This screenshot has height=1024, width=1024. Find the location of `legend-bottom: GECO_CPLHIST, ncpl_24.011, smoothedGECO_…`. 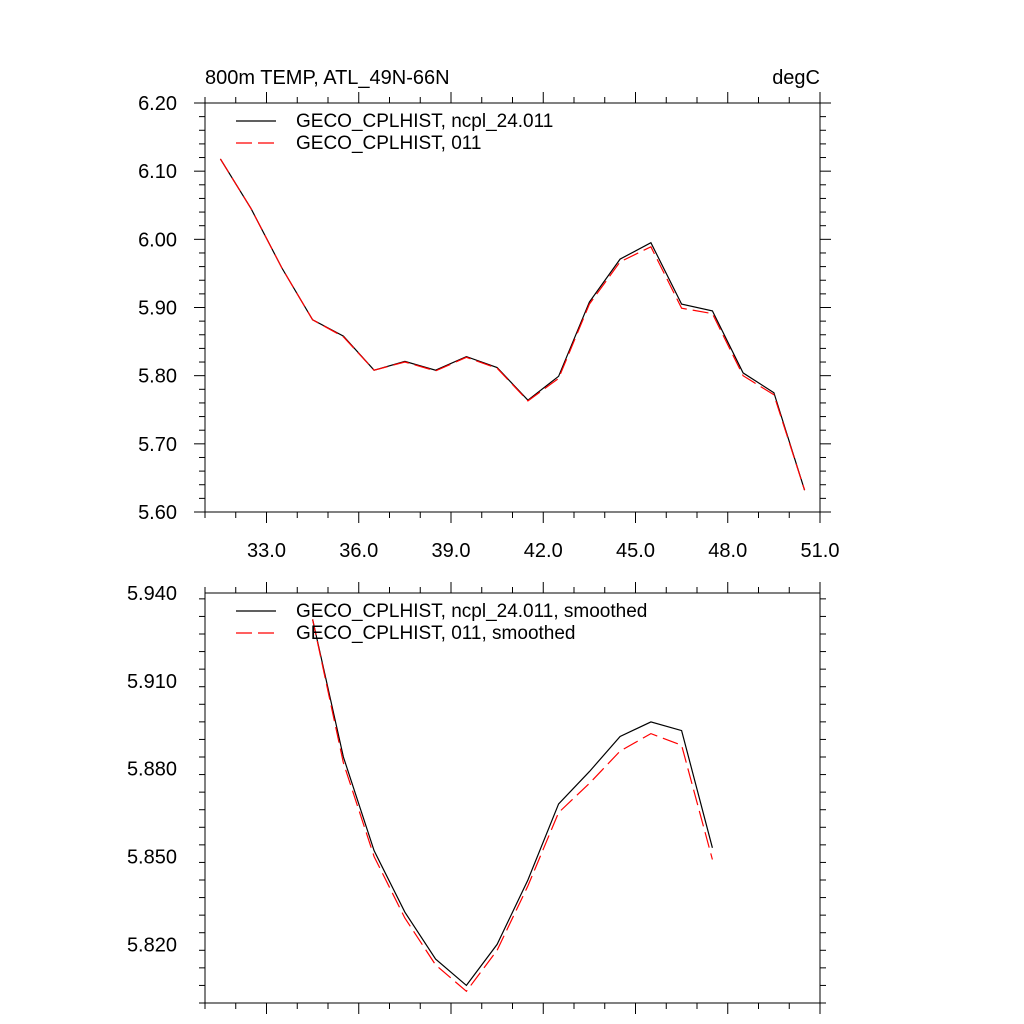

legend-bottom: GECO_CPLHIST, ncpl_24.011, smoothedGECO_… is located at coordinates (441, 622).